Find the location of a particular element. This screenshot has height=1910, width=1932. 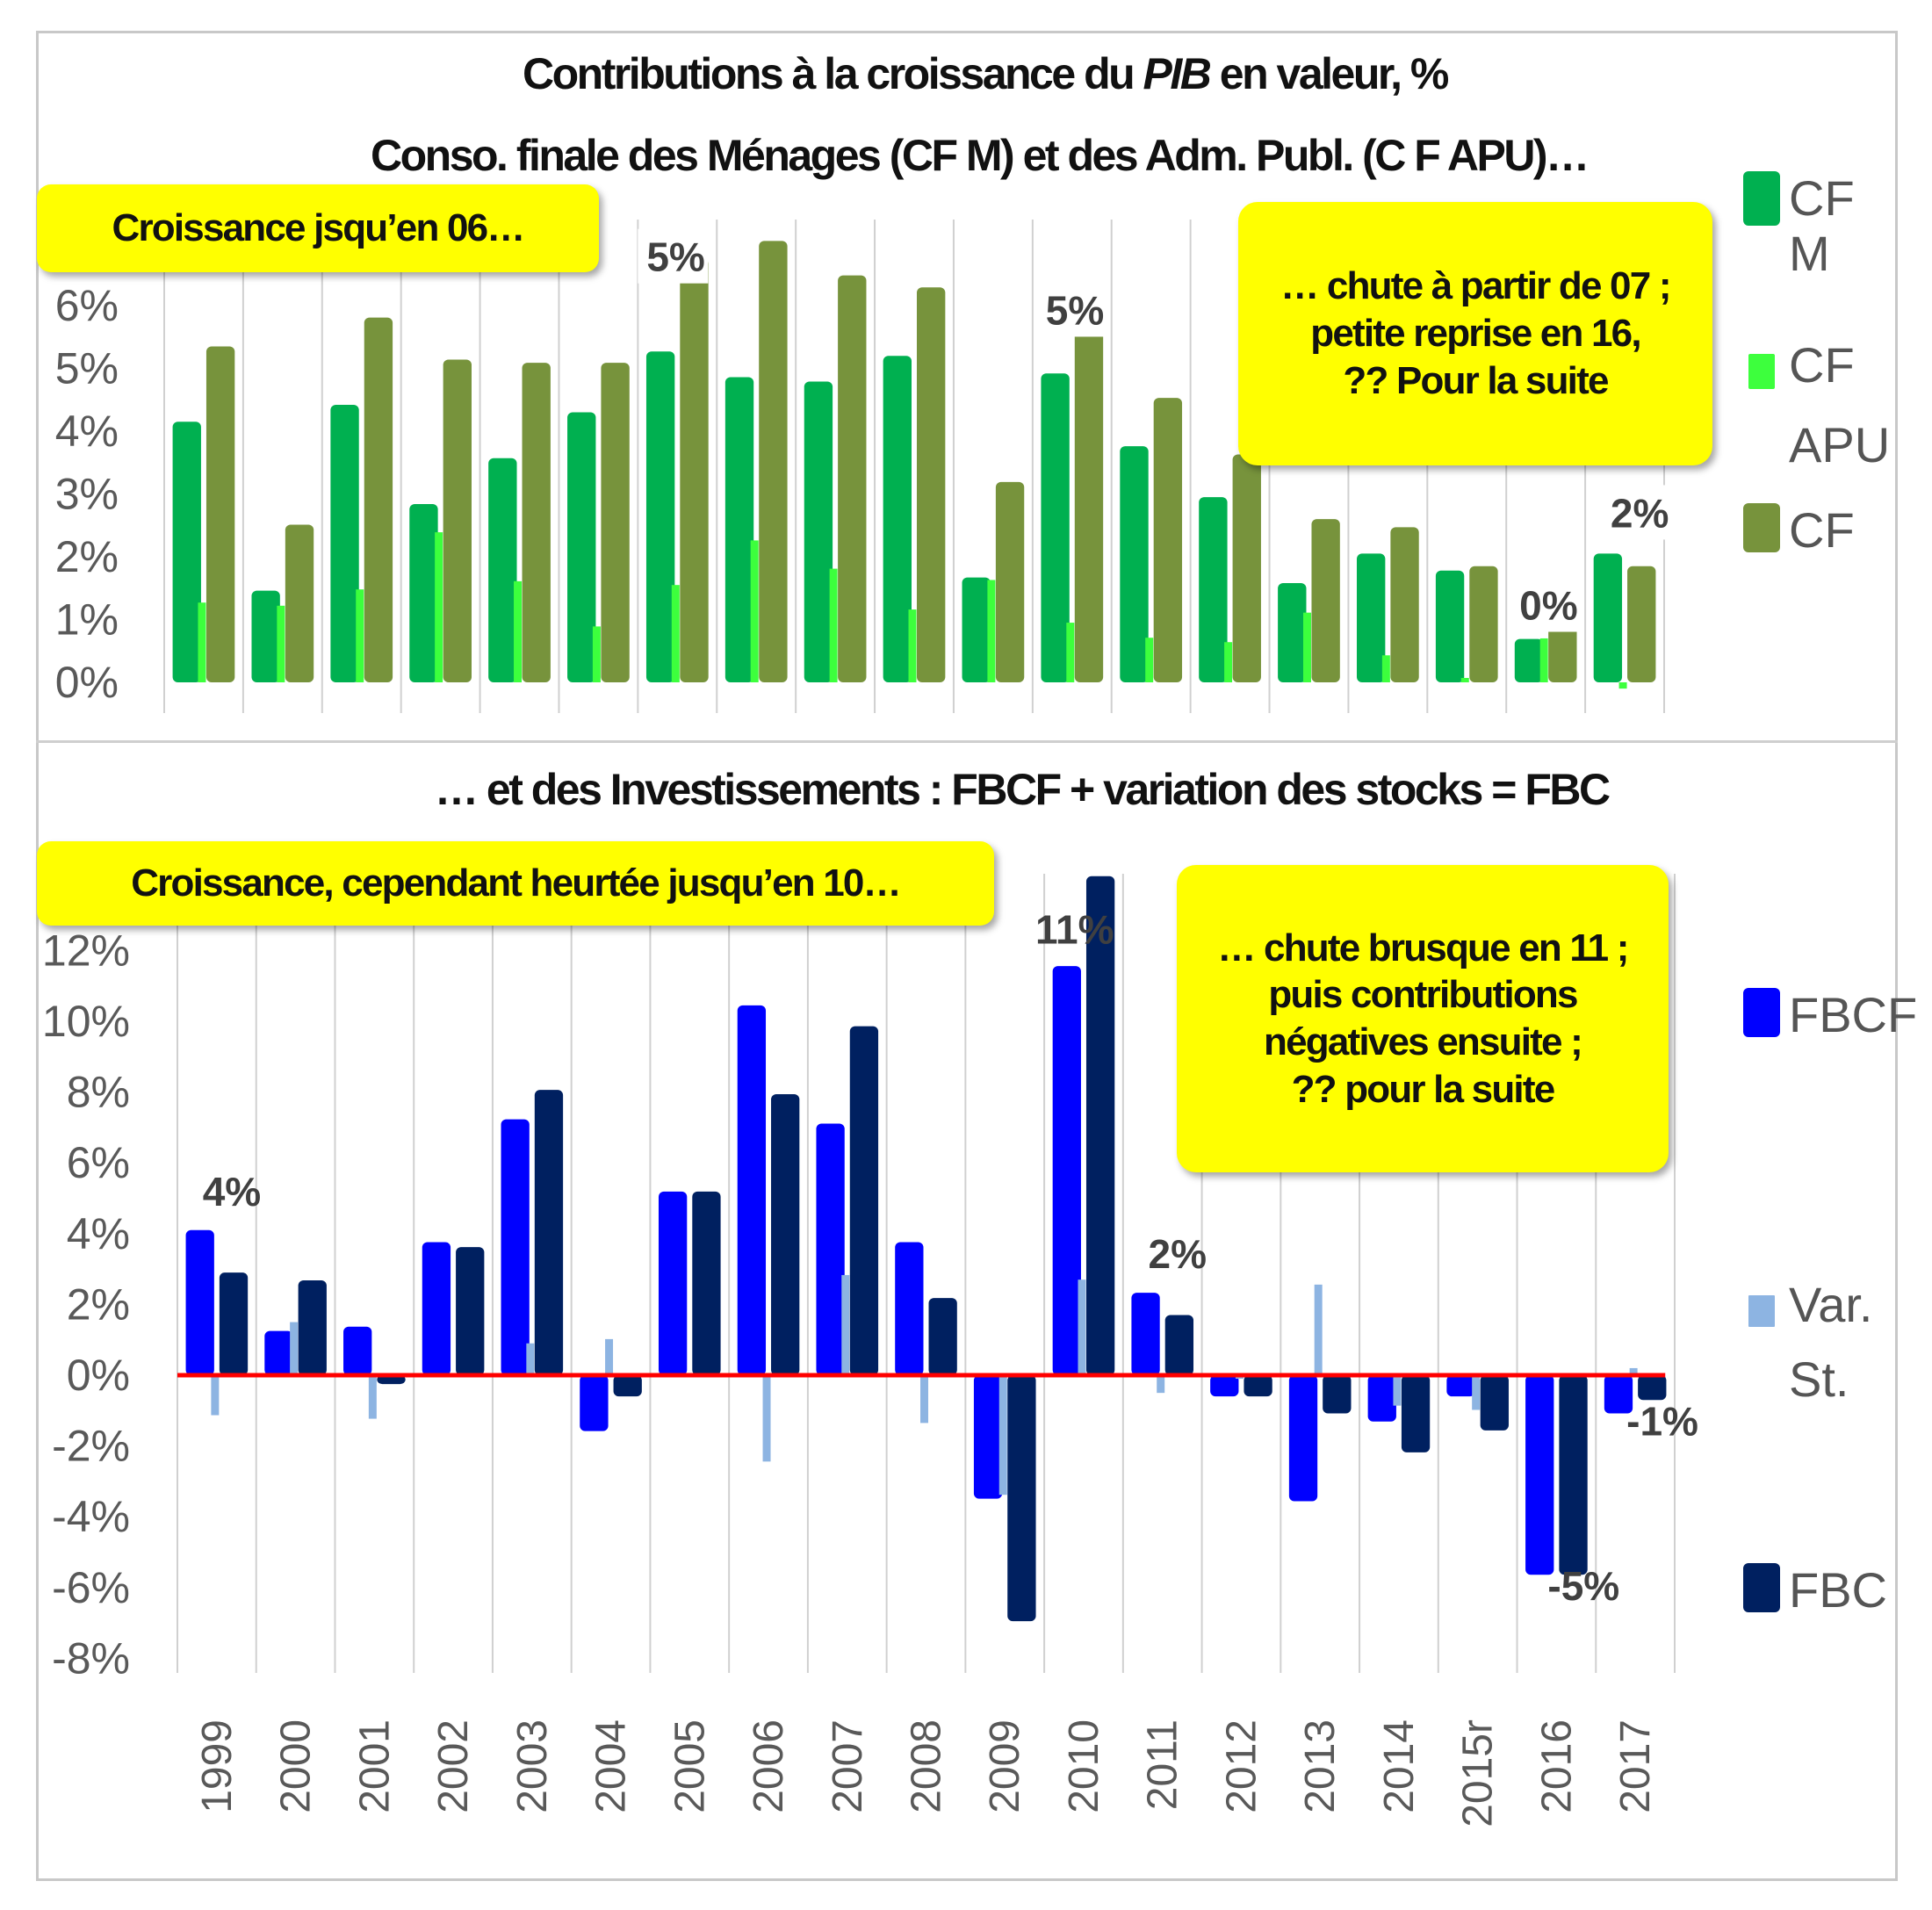

data-label: 11% is located at coordinates (1074, 929).